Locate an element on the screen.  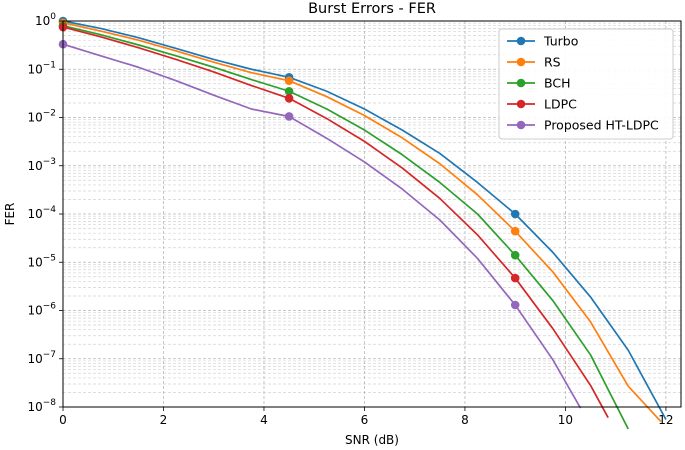
x-tick-label: 4 is located at coordinates (264, 420).